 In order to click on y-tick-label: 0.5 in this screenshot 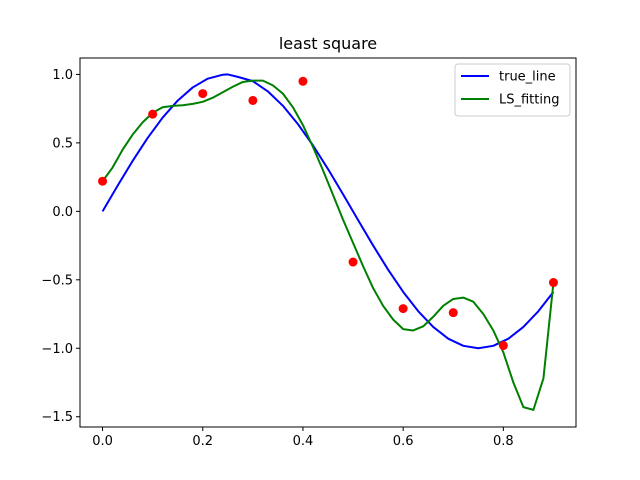, I will do `click(62, 143)`.